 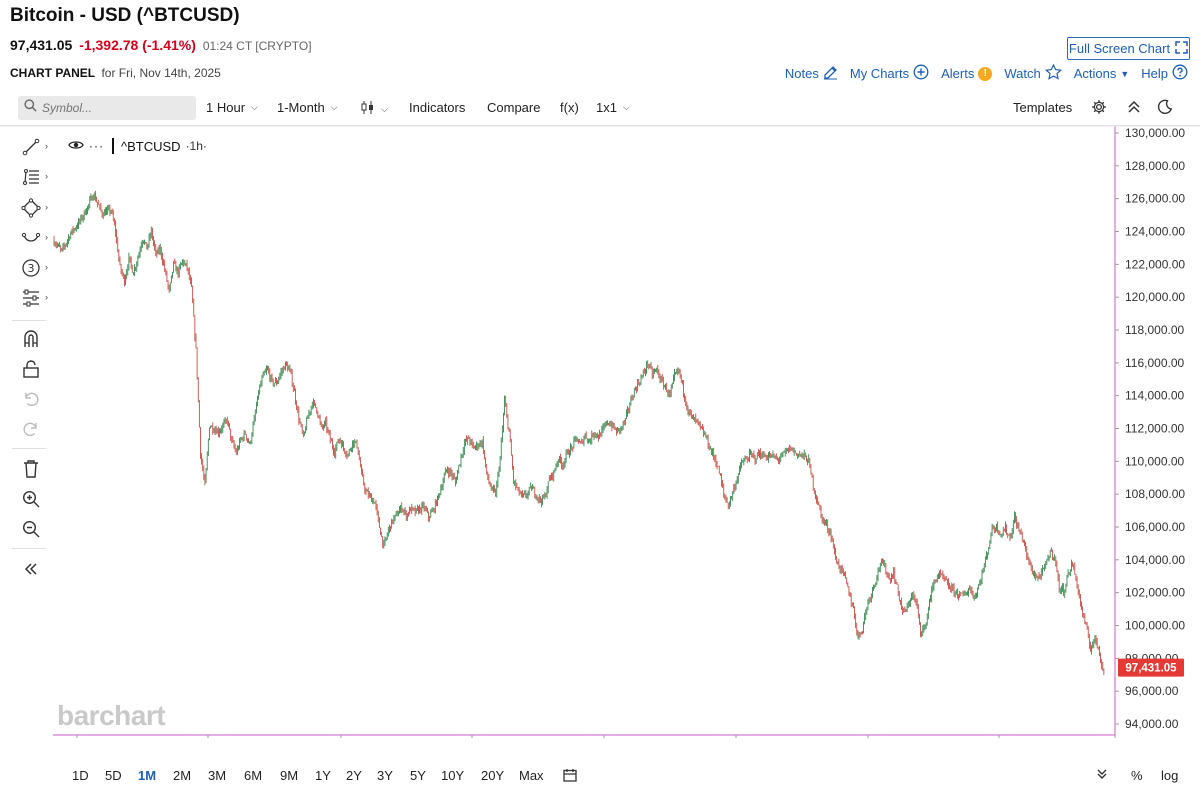 I want to click on interval-select: 1 Hour ⌵, so click(x=232, y=107).